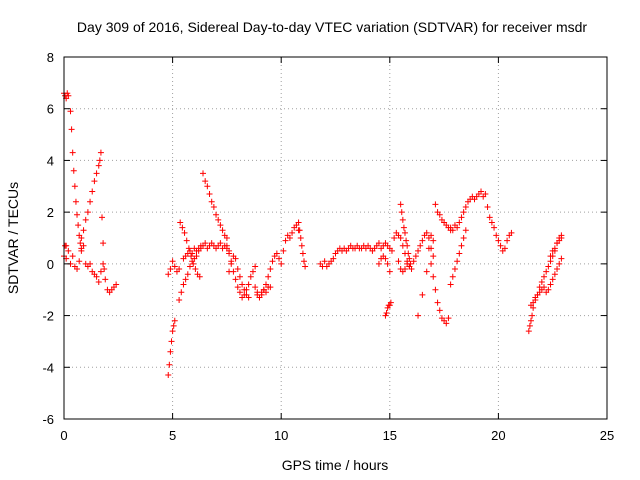 This screenshot has width=640, height=480. I want to click on series-seg-d5, so click(458, 257).